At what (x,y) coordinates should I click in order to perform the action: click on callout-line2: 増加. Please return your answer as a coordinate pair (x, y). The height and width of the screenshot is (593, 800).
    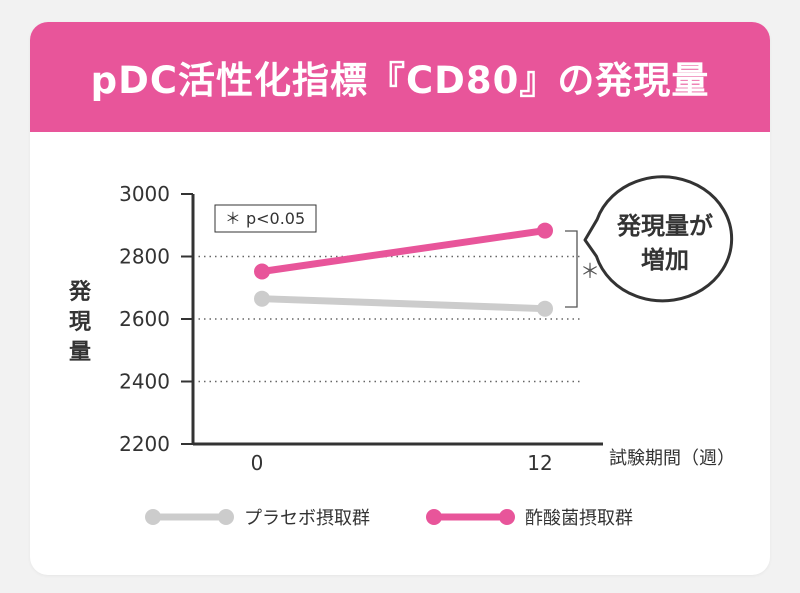
    Looking at the image, I should click on (665, 260).